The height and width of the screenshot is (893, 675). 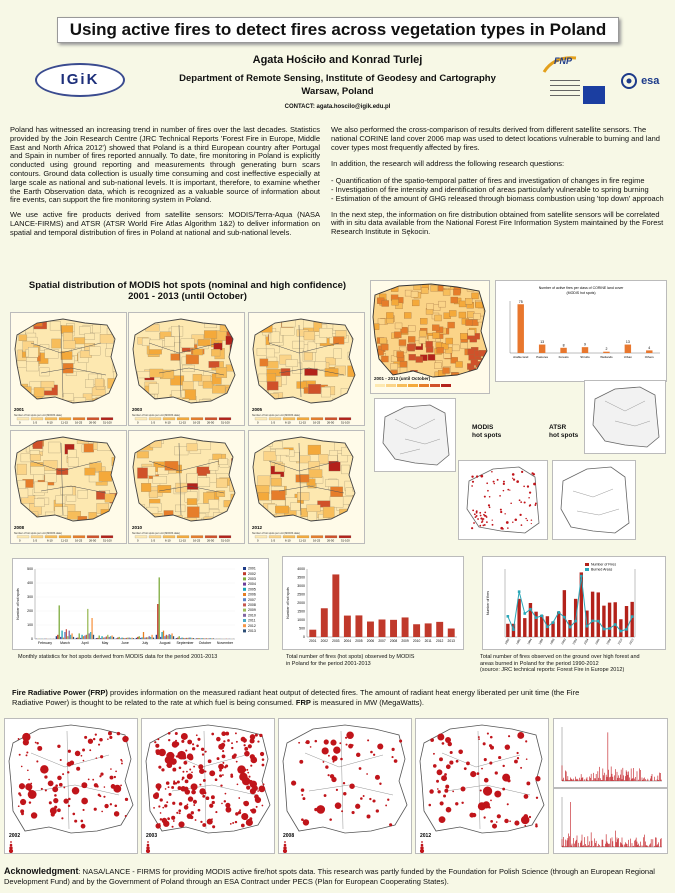 I want to click on monthly-tick-label: August, so click(x=165, y=643).